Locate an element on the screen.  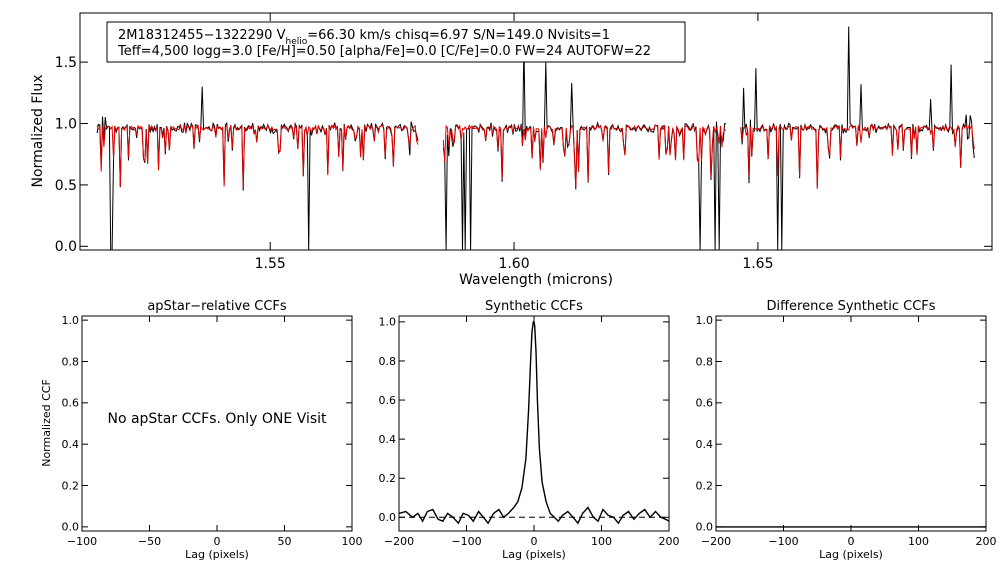
x-tick-label: 50 is located at coordinates (285, 541).